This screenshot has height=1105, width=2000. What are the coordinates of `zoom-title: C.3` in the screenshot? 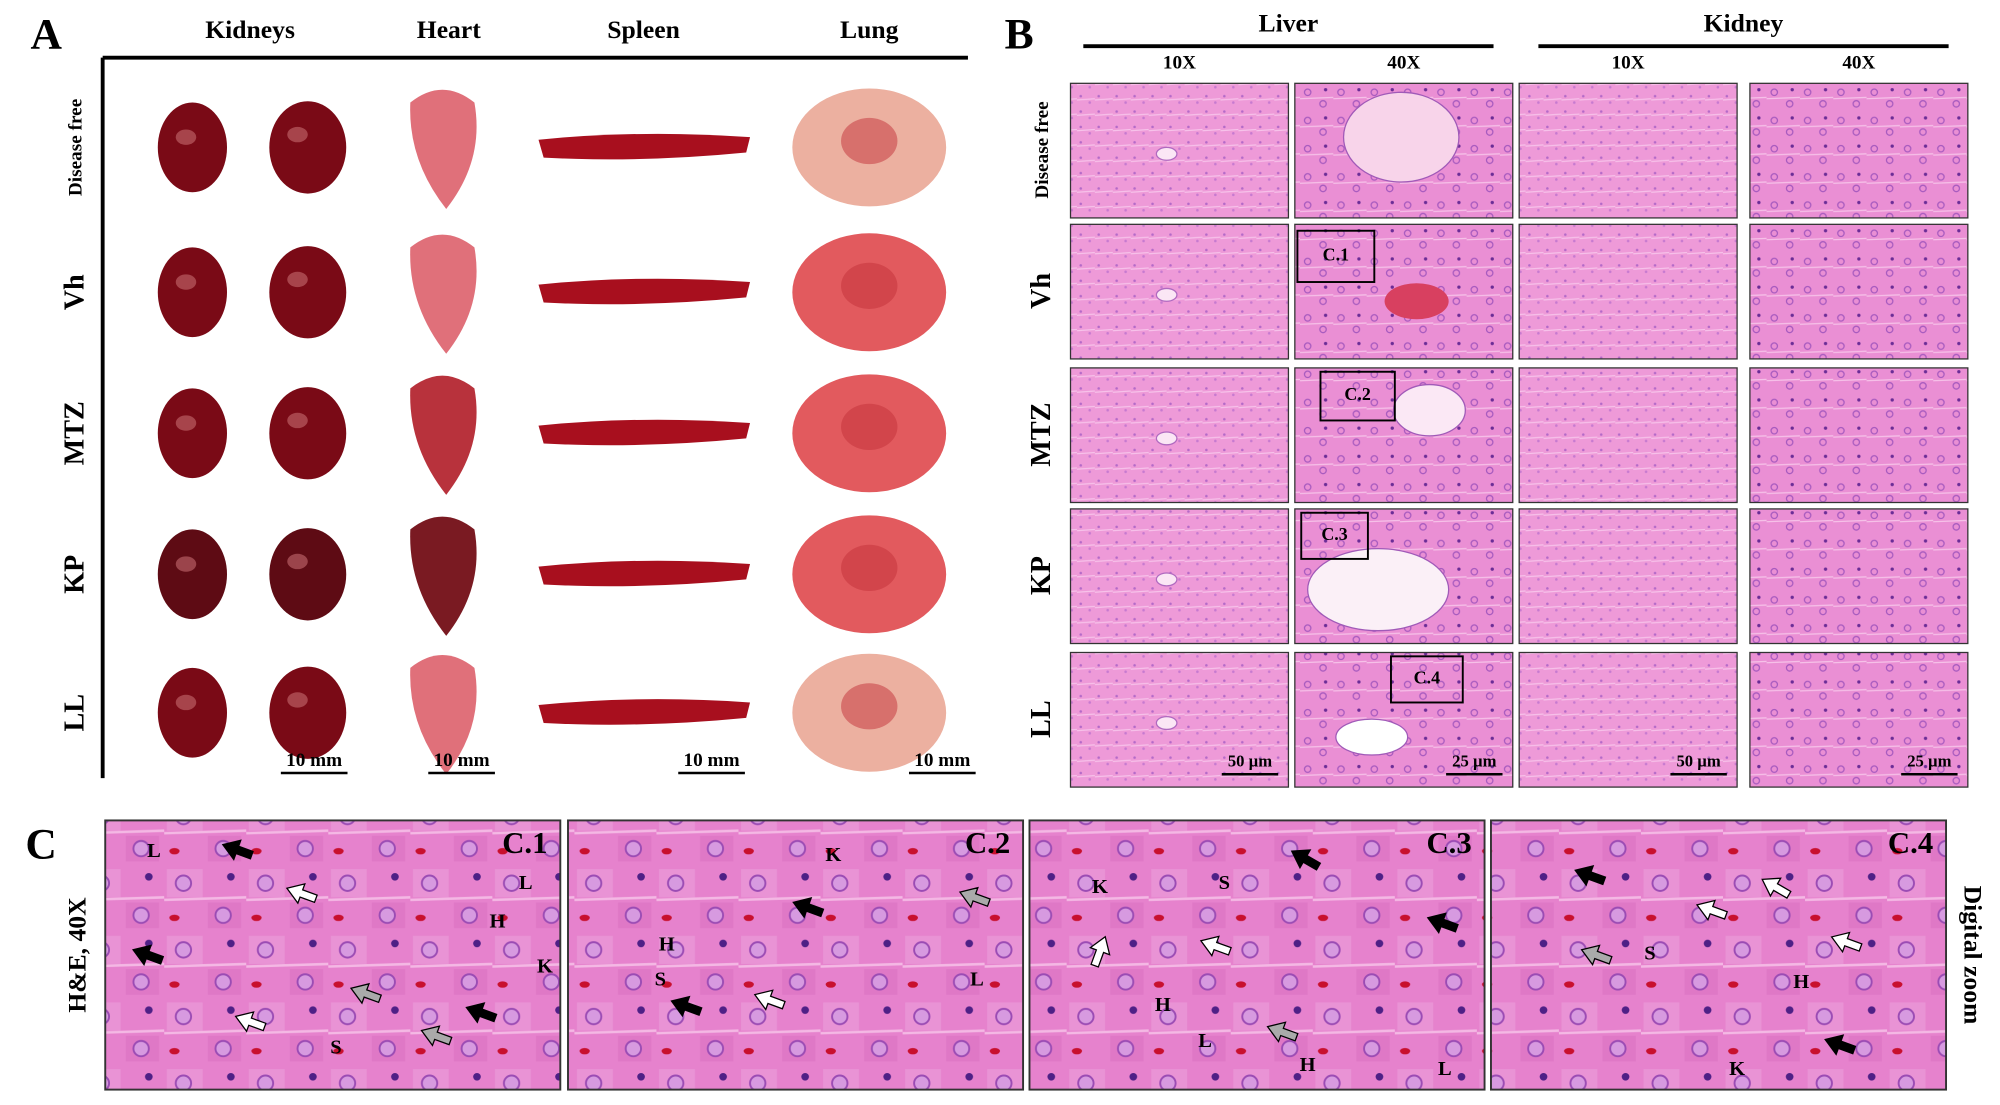 It's located at (1448, 843).